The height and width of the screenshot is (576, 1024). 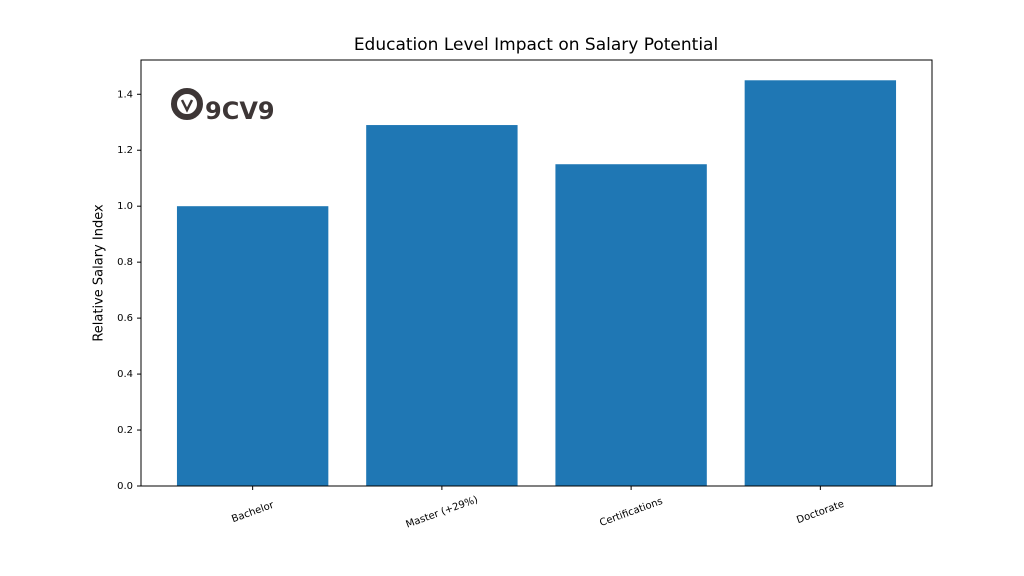 I want to click on logo-icon-v, so click(x=187, y=106).